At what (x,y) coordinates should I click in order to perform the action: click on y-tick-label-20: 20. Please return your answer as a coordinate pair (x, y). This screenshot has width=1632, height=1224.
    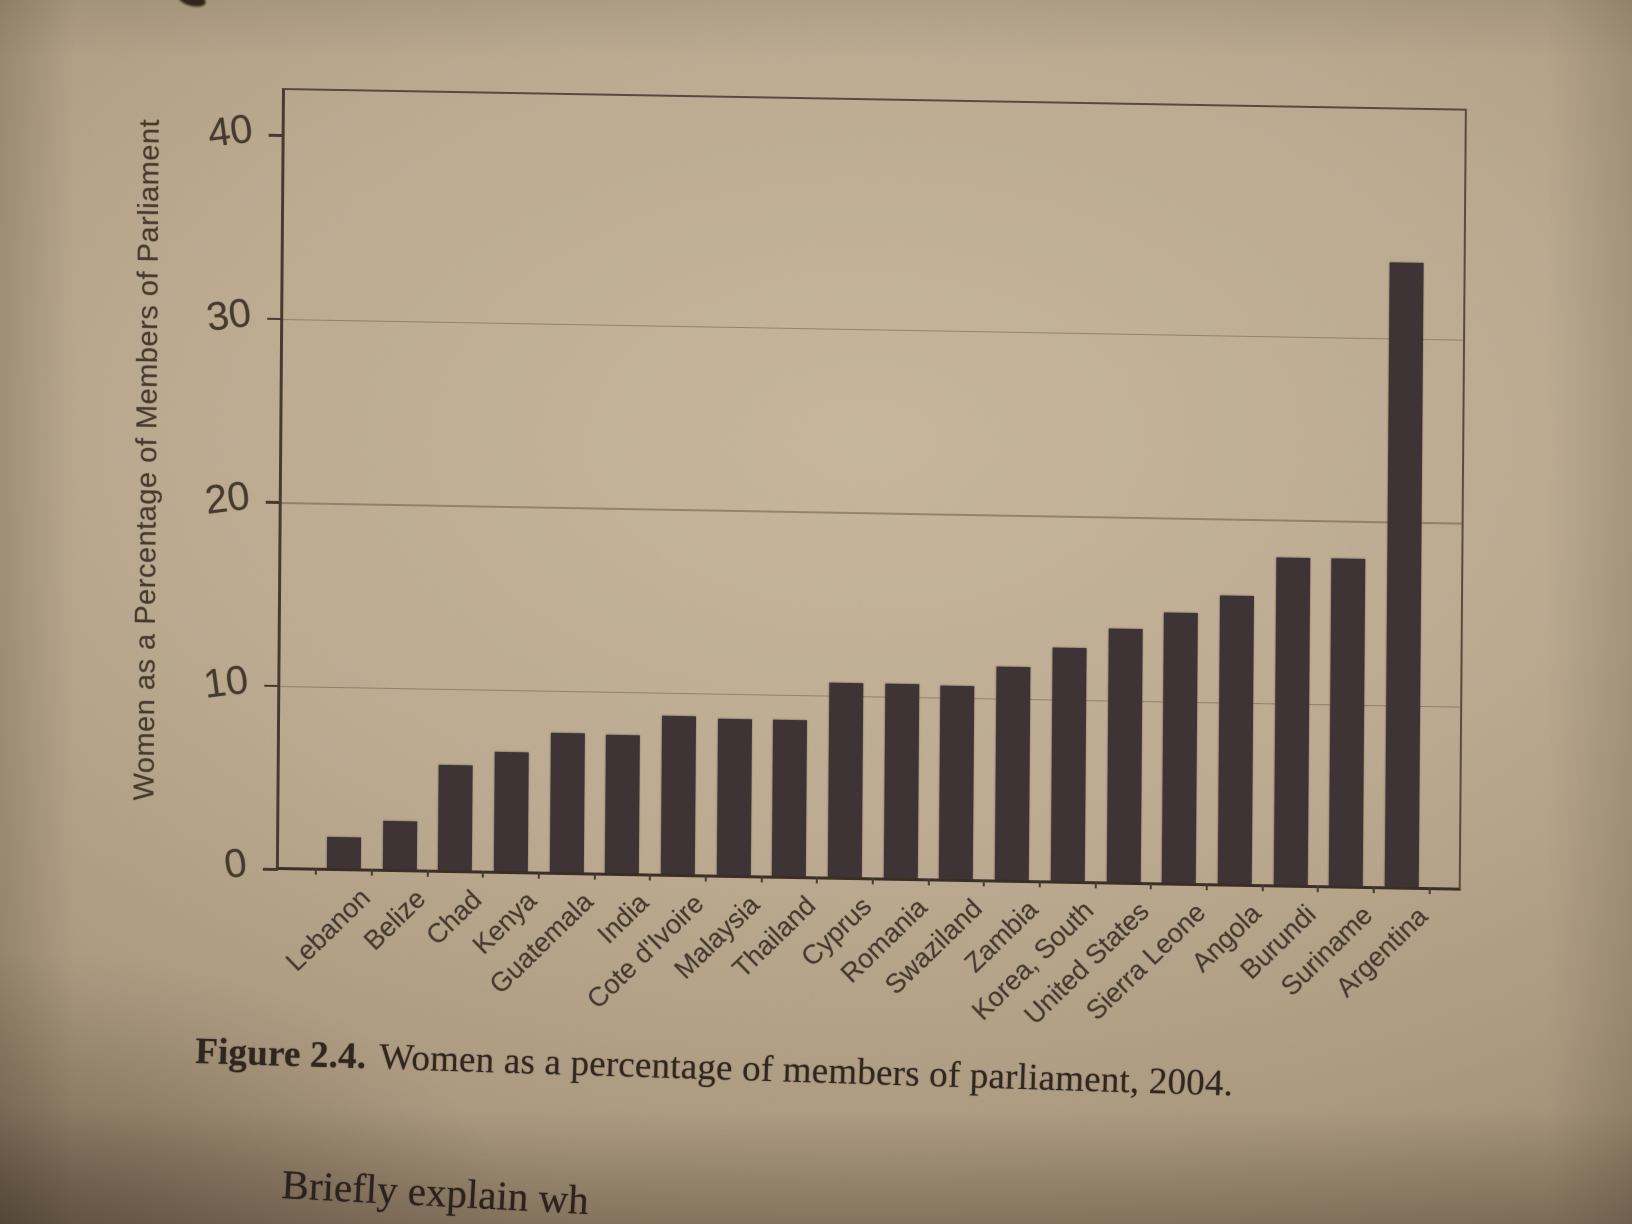
    Looking at the image, I should click on (227, 498).